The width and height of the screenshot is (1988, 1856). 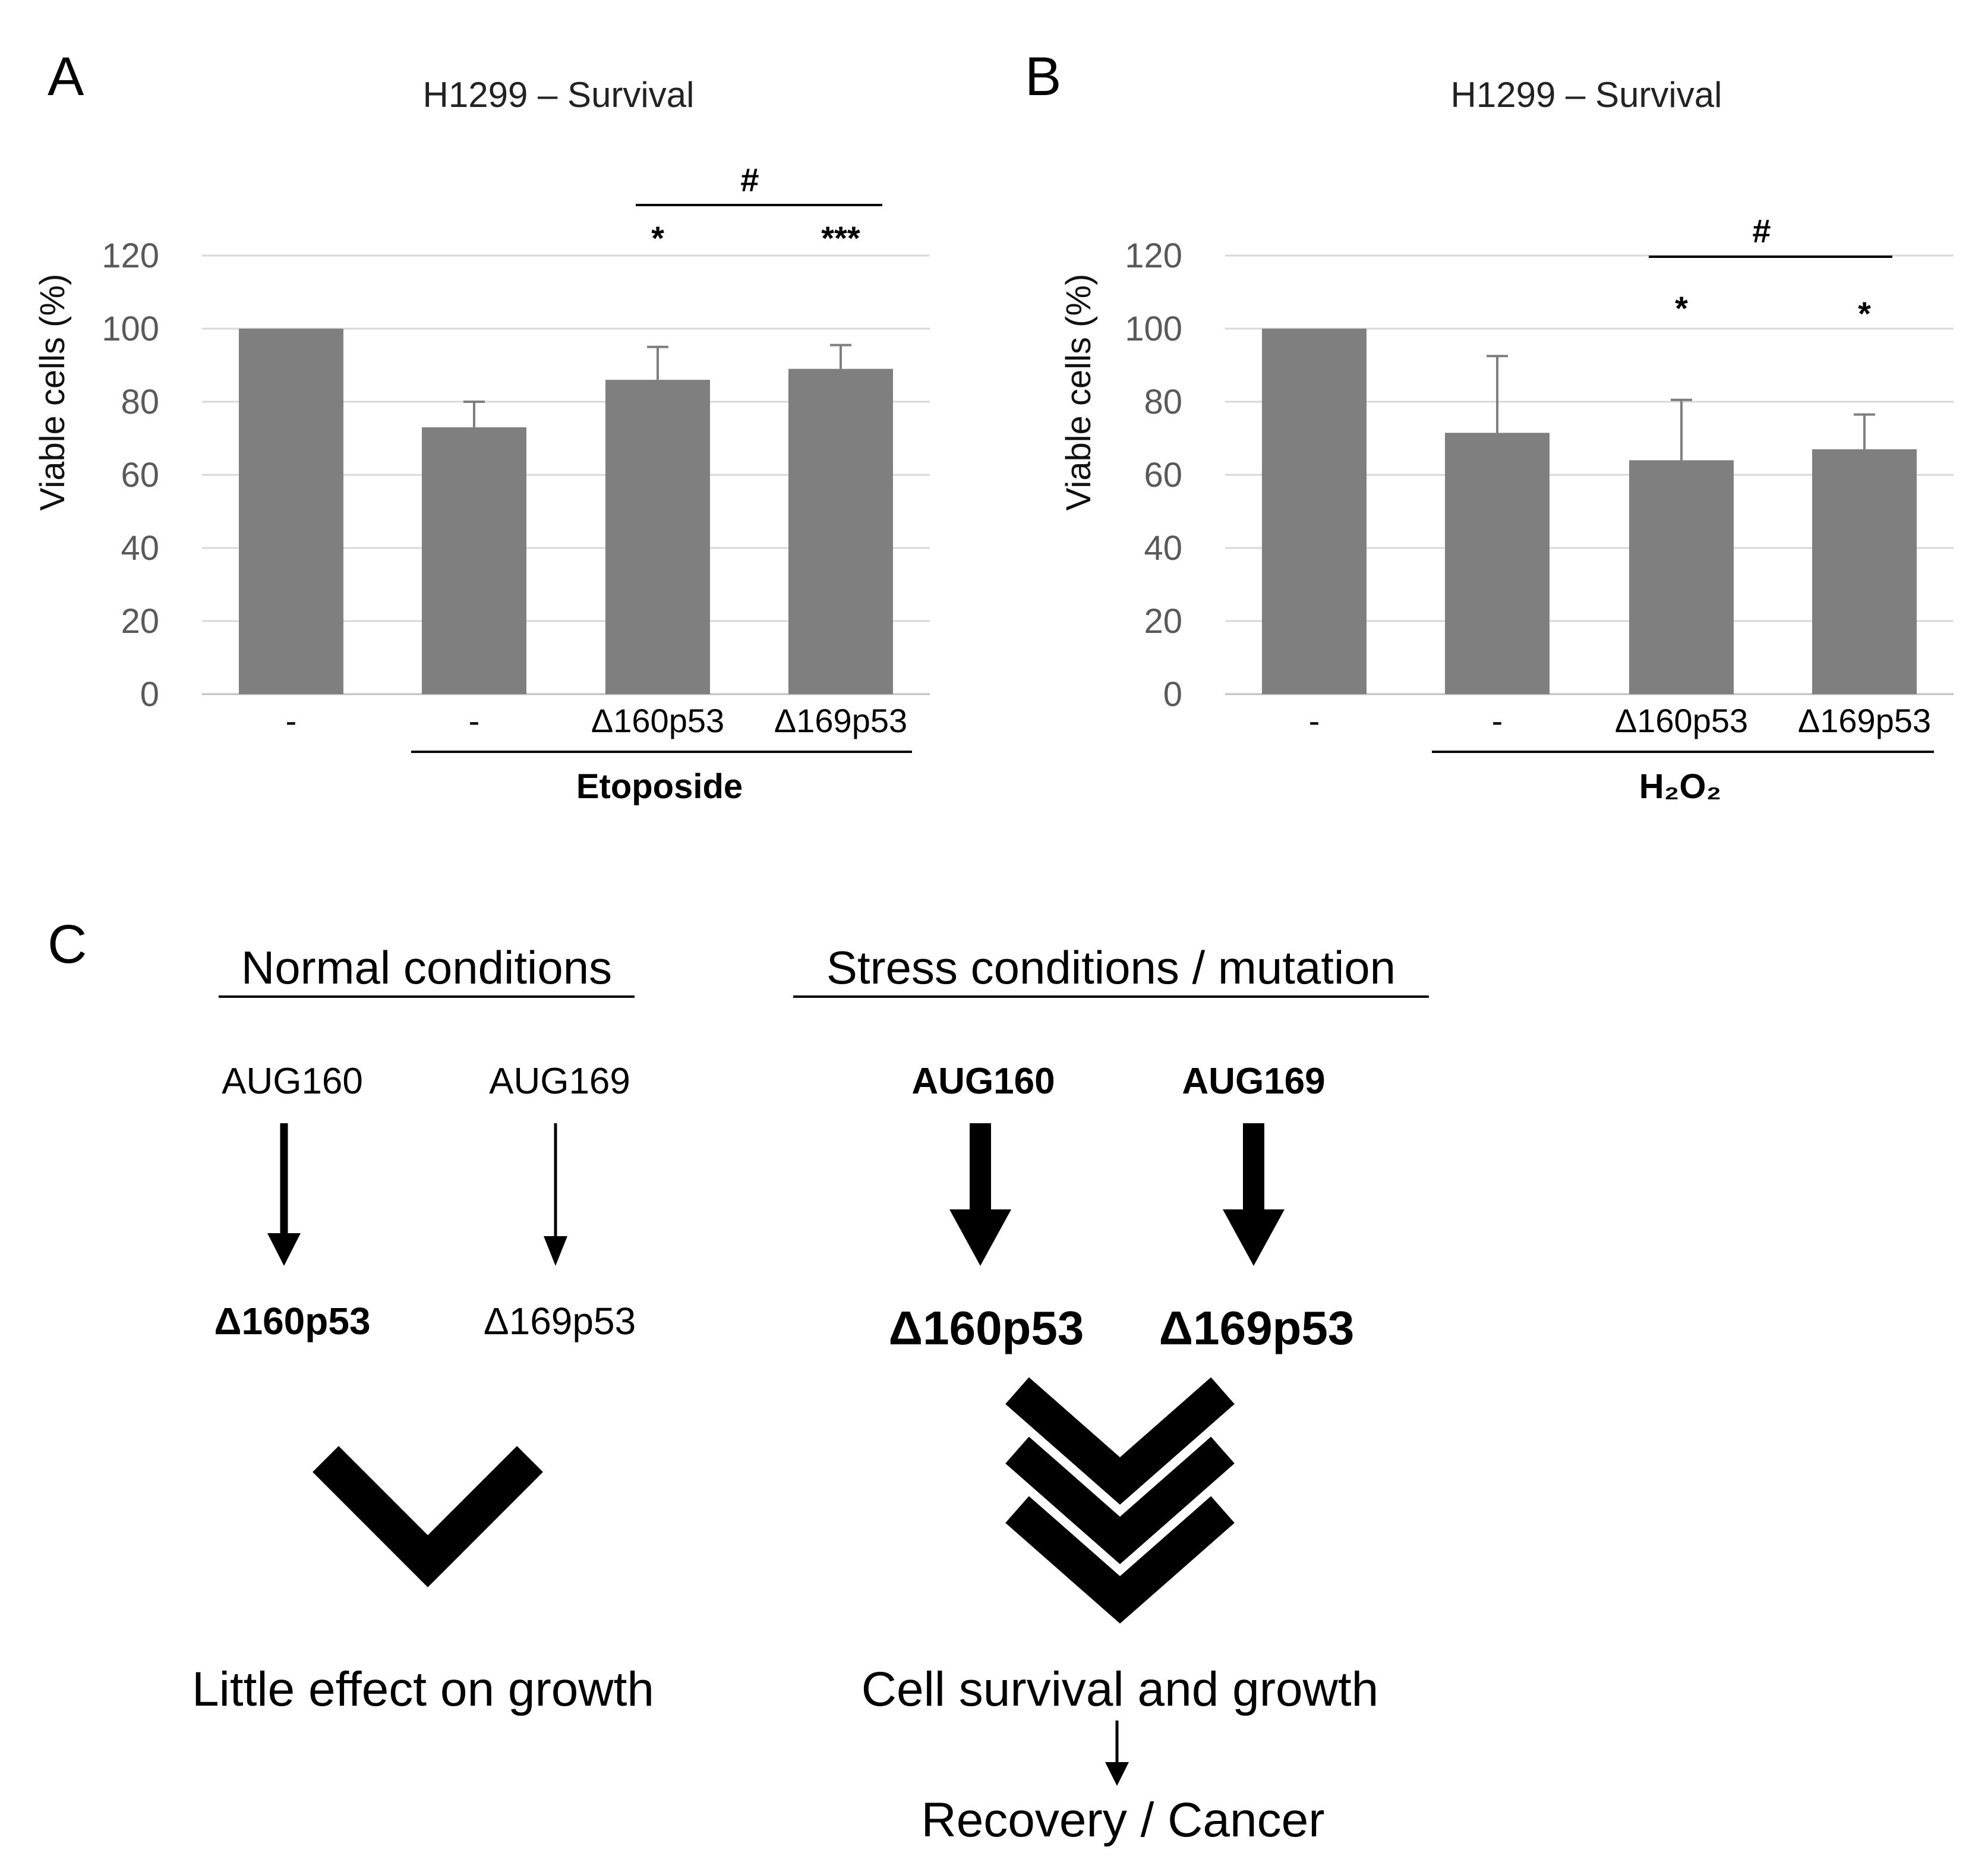 I want to click on normal-result: Little effect on growth, so click(x=423, y=1689).